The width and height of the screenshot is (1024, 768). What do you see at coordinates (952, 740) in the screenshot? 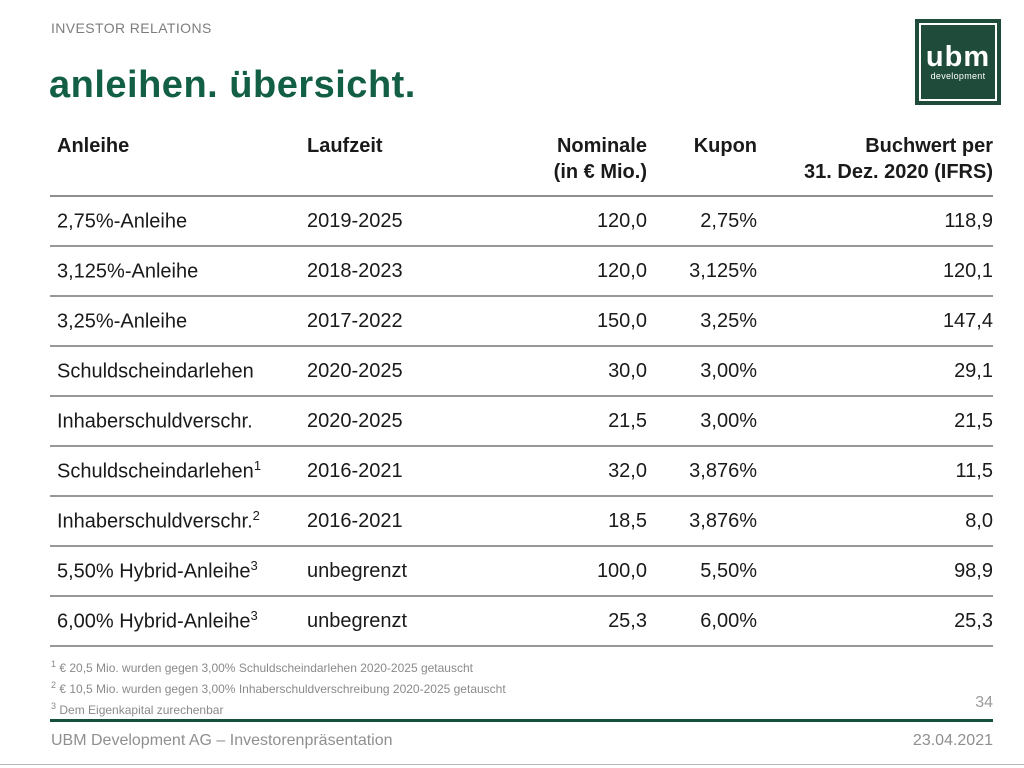
I see `footer-date: 23.04.2021` at bounding box center [952, 740].